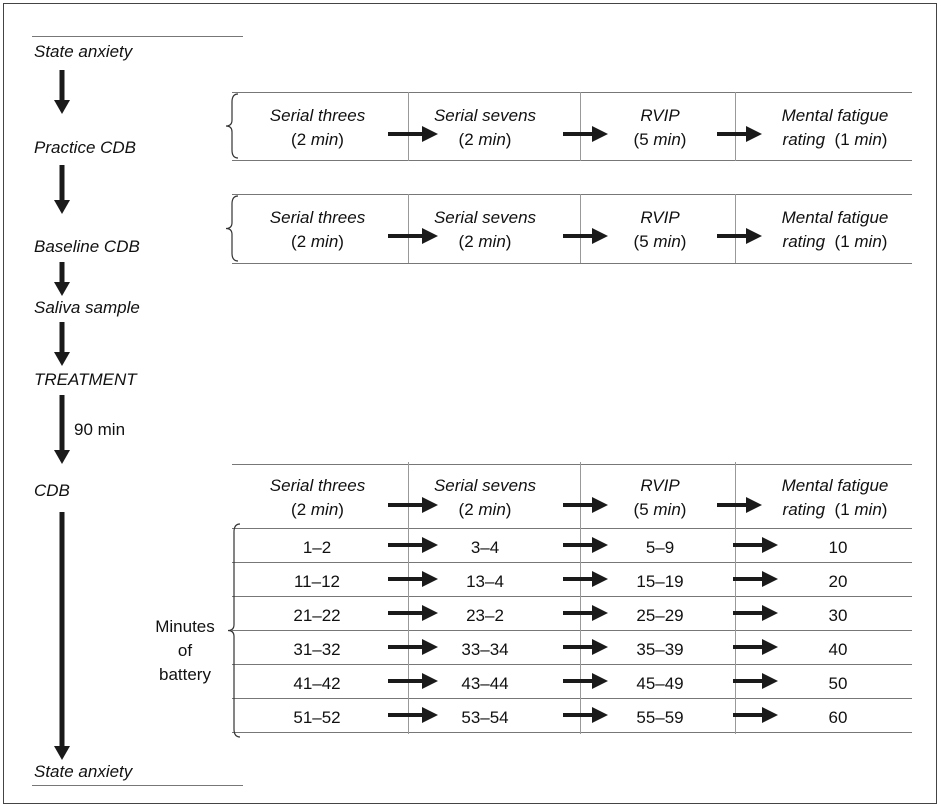 This screenshot has width=941, height=808. I want to click on minutes-cell: 35–39, so click(660, 649).